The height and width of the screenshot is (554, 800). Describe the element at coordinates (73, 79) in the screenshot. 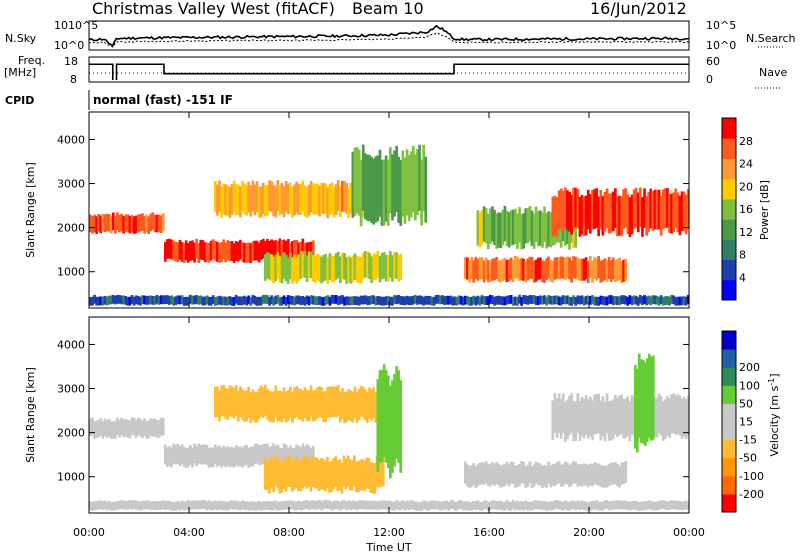

I see `freq-tick-bottom: 8` at that location.